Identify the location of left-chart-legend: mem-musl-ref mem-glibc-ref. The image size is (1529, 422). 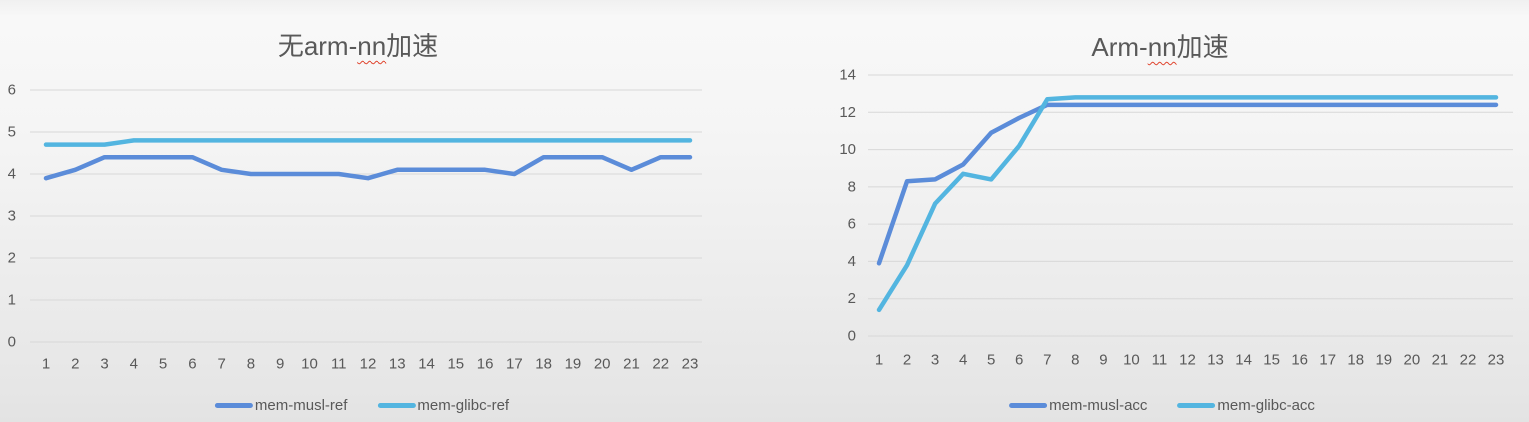
(361, 405).